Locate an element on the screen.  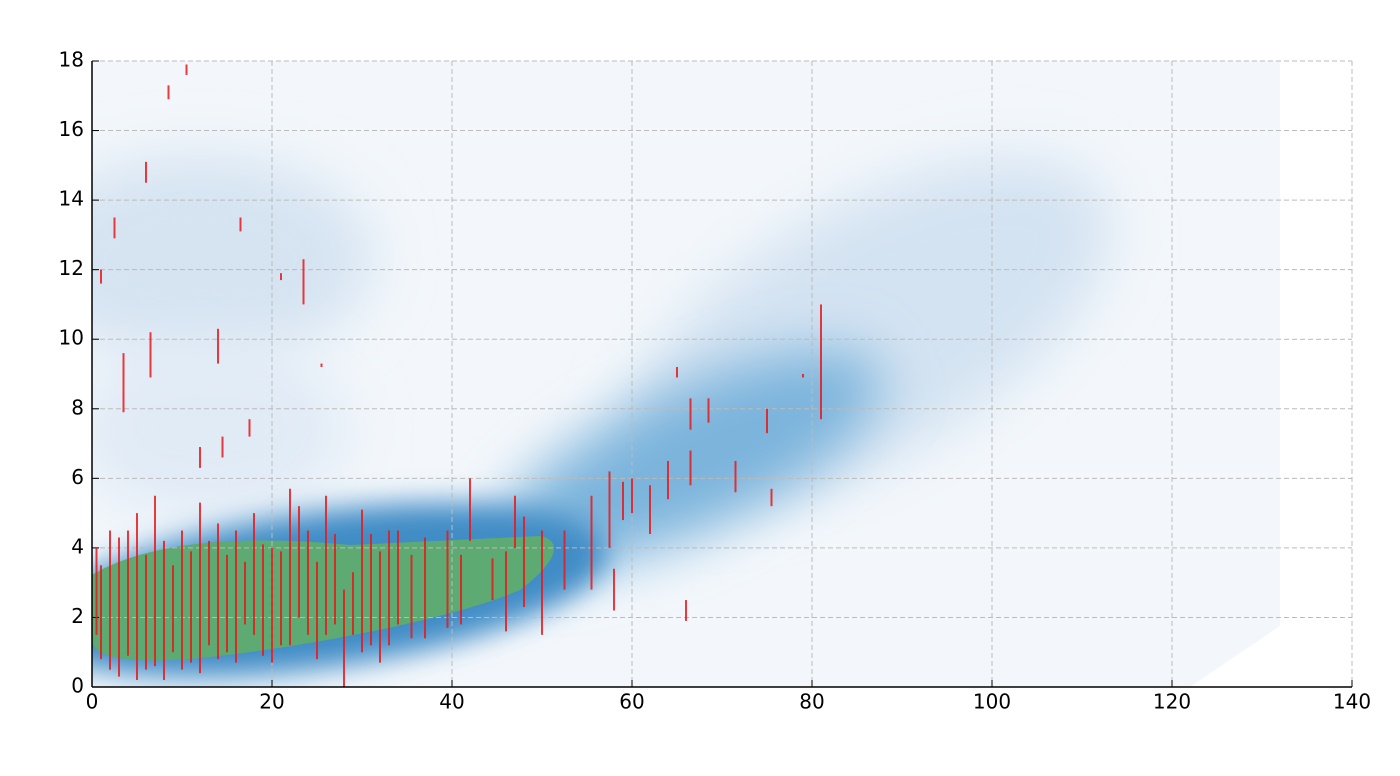
density-core is located at coordinates (323, 598).